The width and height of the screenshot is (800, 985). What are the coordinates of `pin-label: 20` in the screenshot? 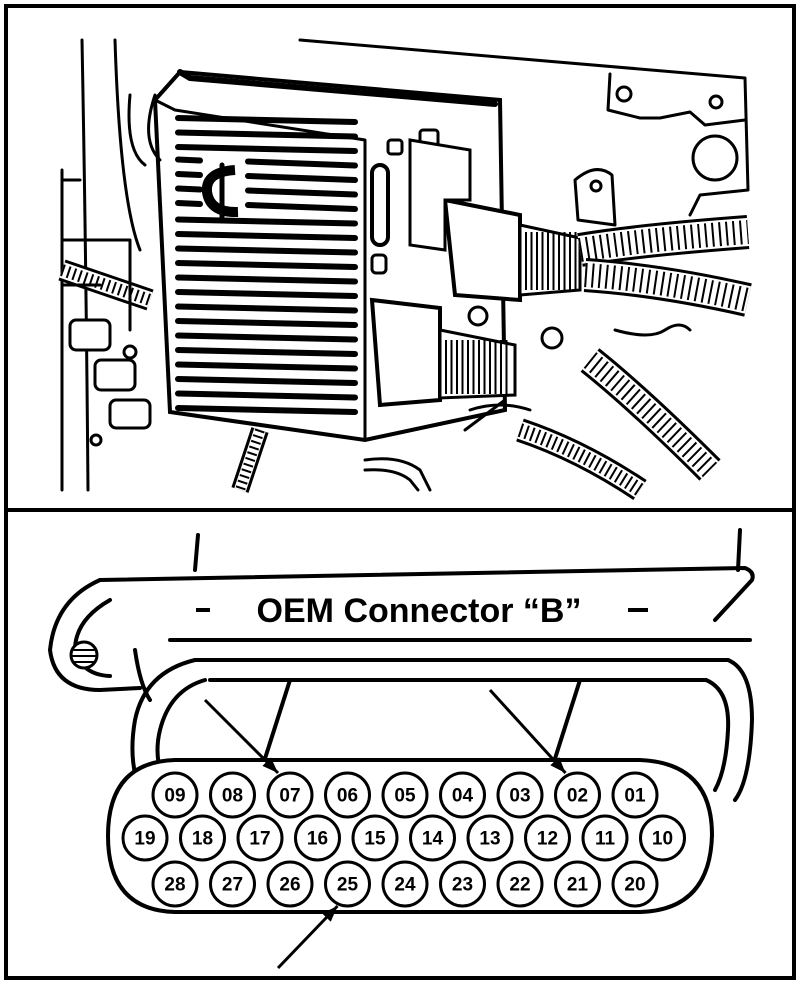 It's located at (634, 885).